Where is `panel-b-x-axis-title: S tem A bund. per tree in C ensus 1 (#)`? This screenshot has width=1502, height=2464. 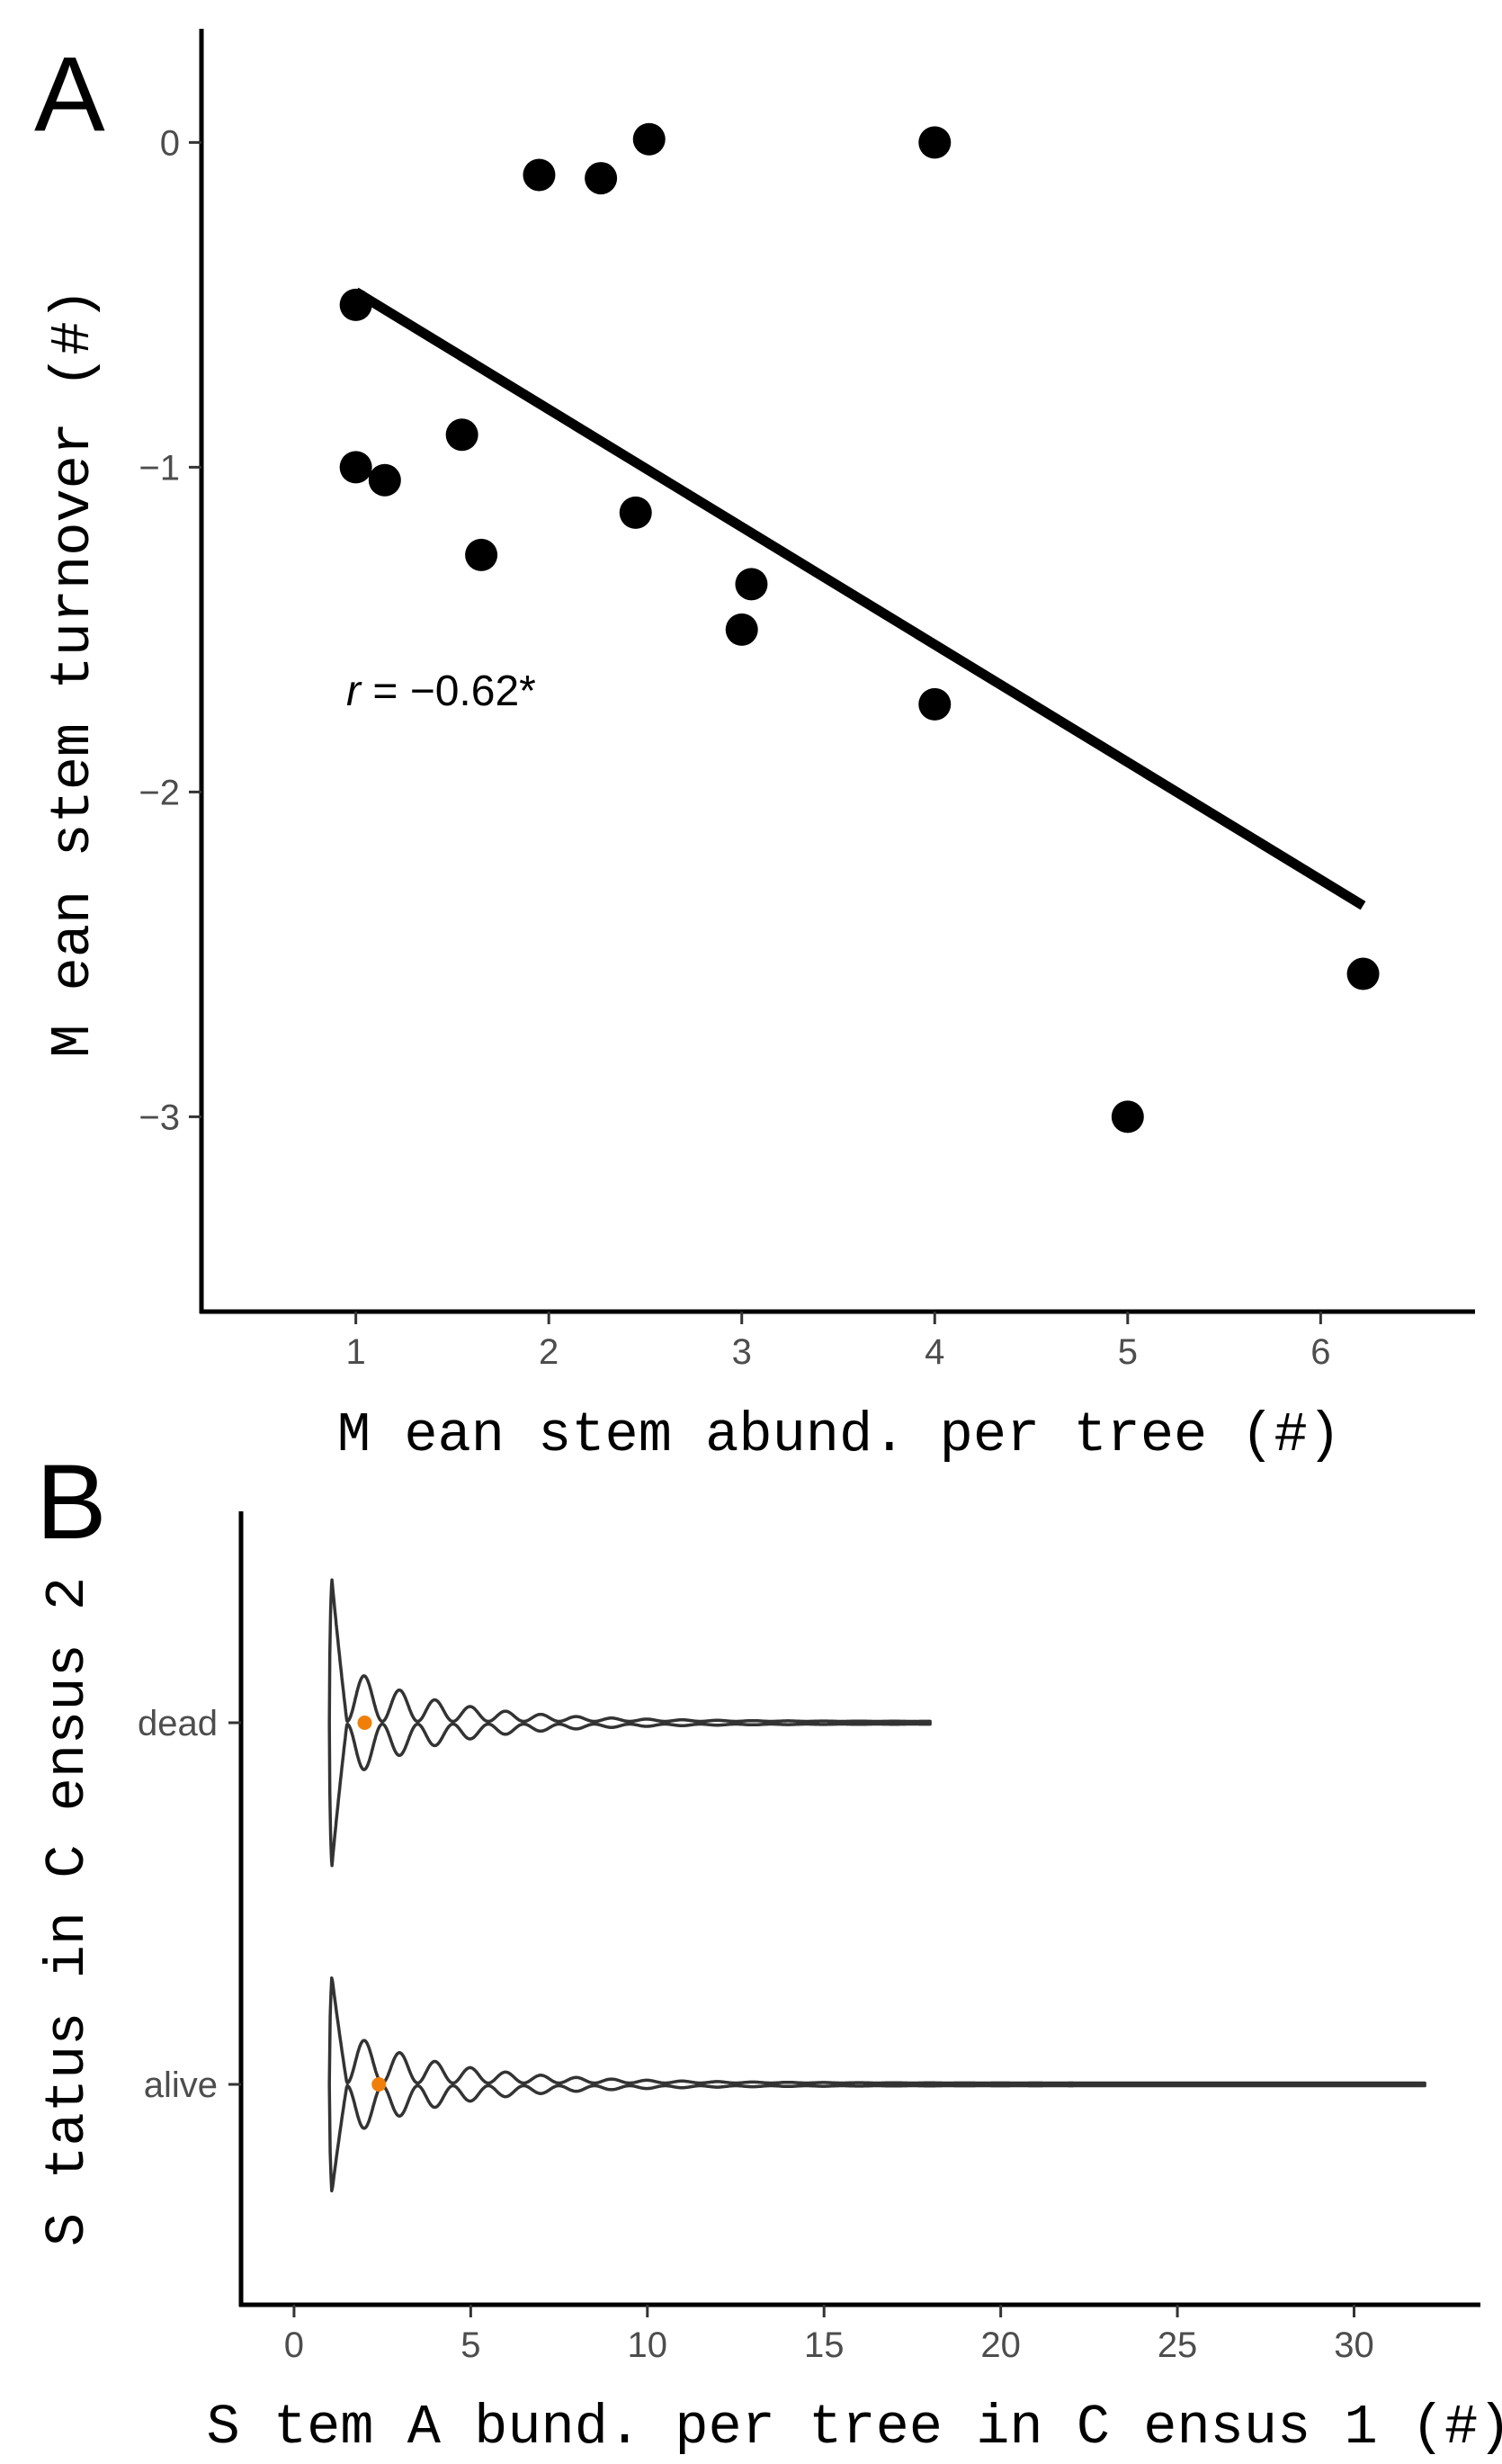
panel-b-x-axis-title: S tem A bund. per tree in C ensus 1 (#) is located at coordinates (854, 2428).